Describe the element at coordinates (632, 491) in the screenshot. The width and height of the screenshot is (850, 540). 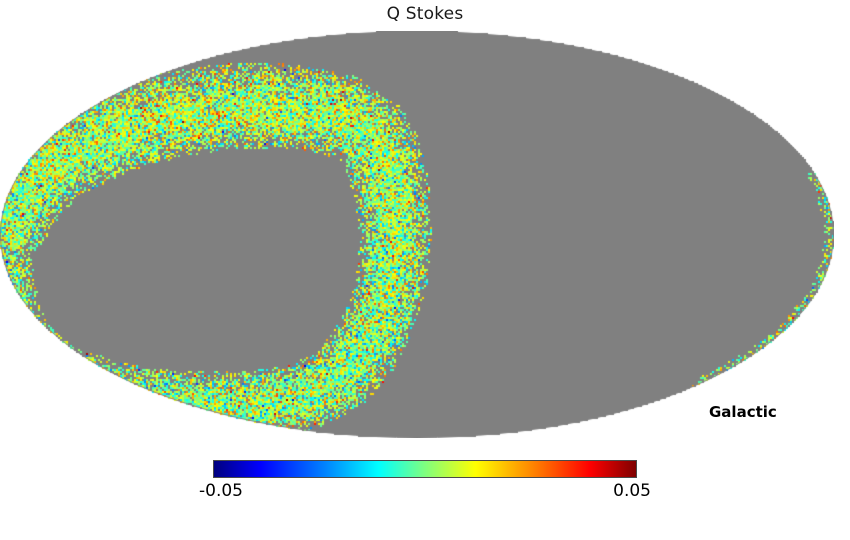
I see `colorbar-max-tick-label: 0.05` at that location.